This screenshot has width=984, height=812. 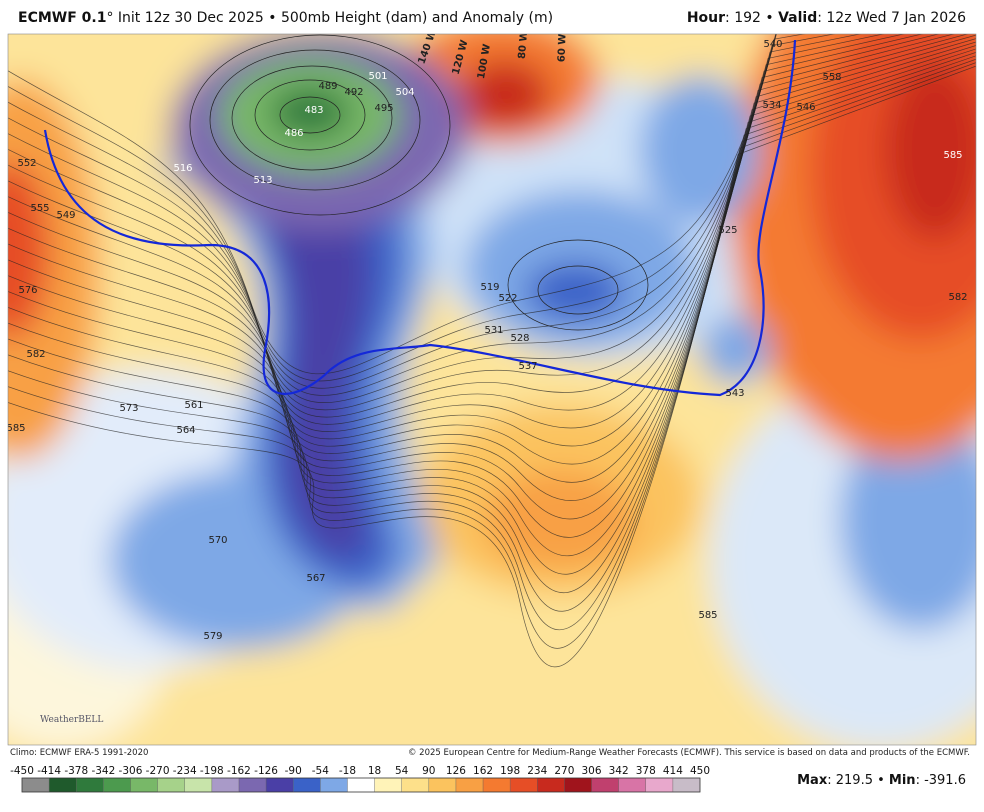 What do you see at coordinates (353, 92) in the screenshot?
I see `contour-label: 492` at bounding box center [353, 92].